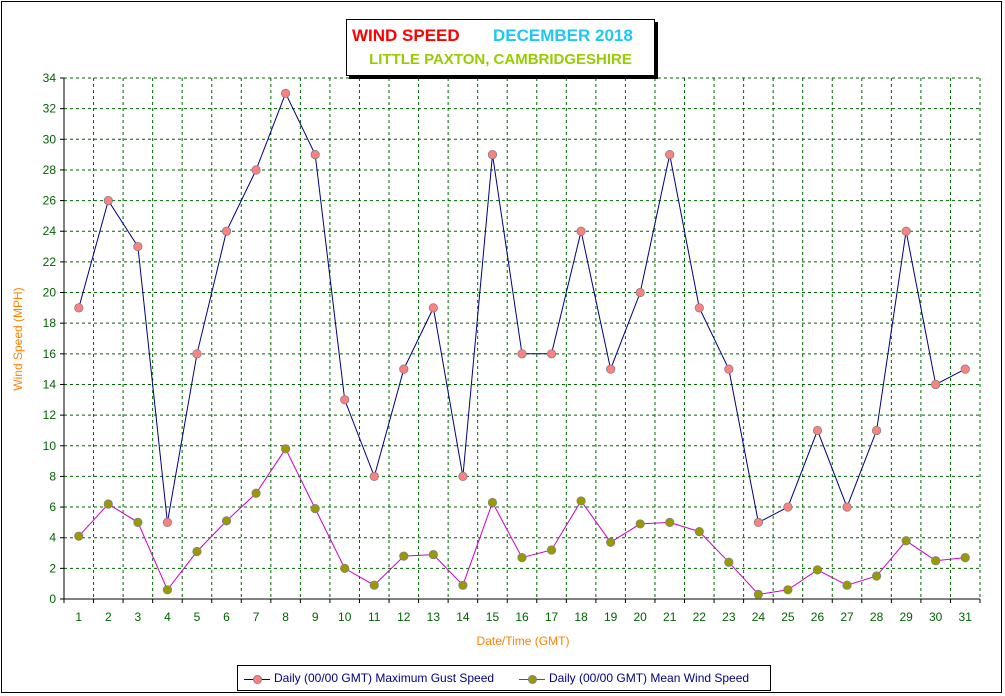 This screenshot has width=1005, height=696. I want to click on y-tick-label: 4, so click(52, 538).